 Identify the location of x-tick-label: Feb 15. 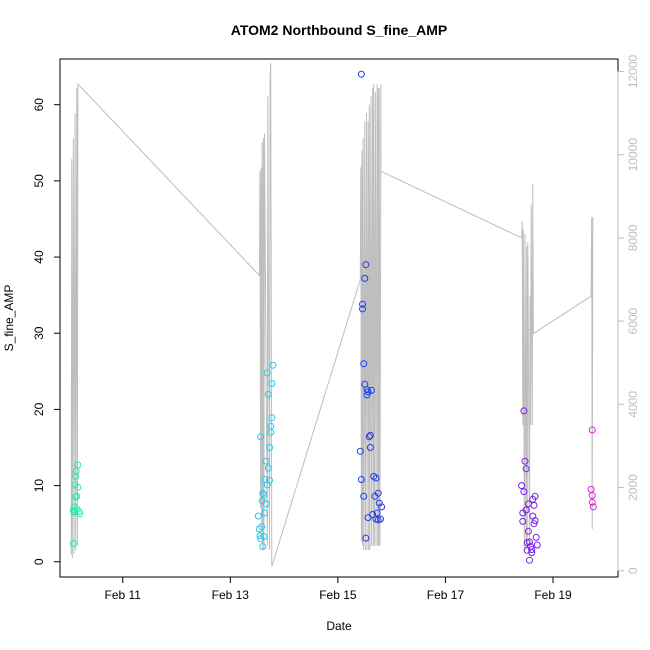
(338, 595).